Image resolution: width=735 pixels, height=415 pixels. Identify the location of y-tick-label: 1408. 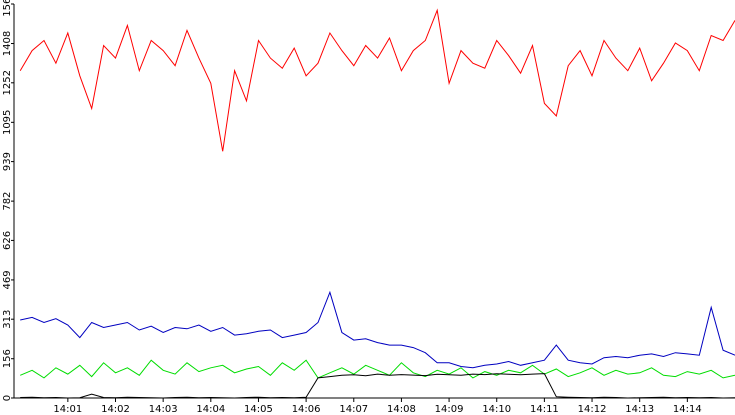
(7, 43).